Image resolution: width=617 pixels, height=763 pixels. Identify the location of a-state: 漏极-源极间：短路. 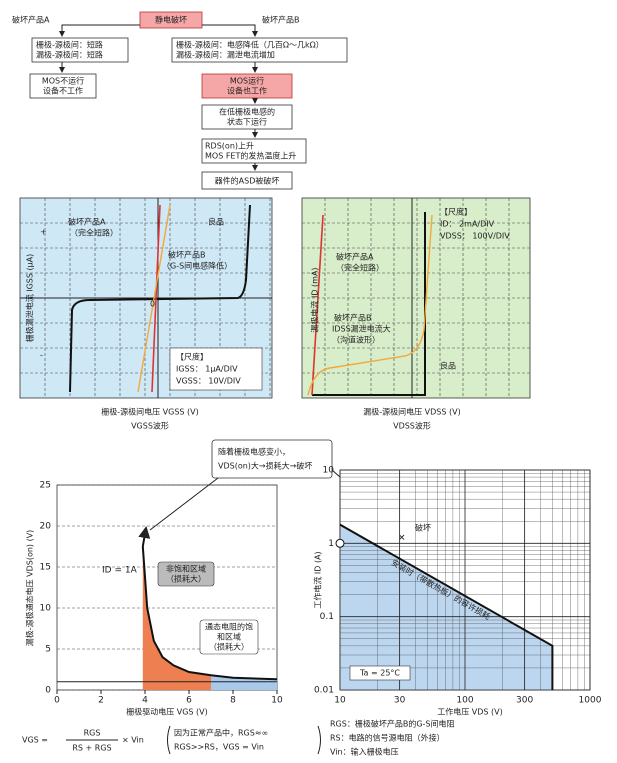
(69, 55).